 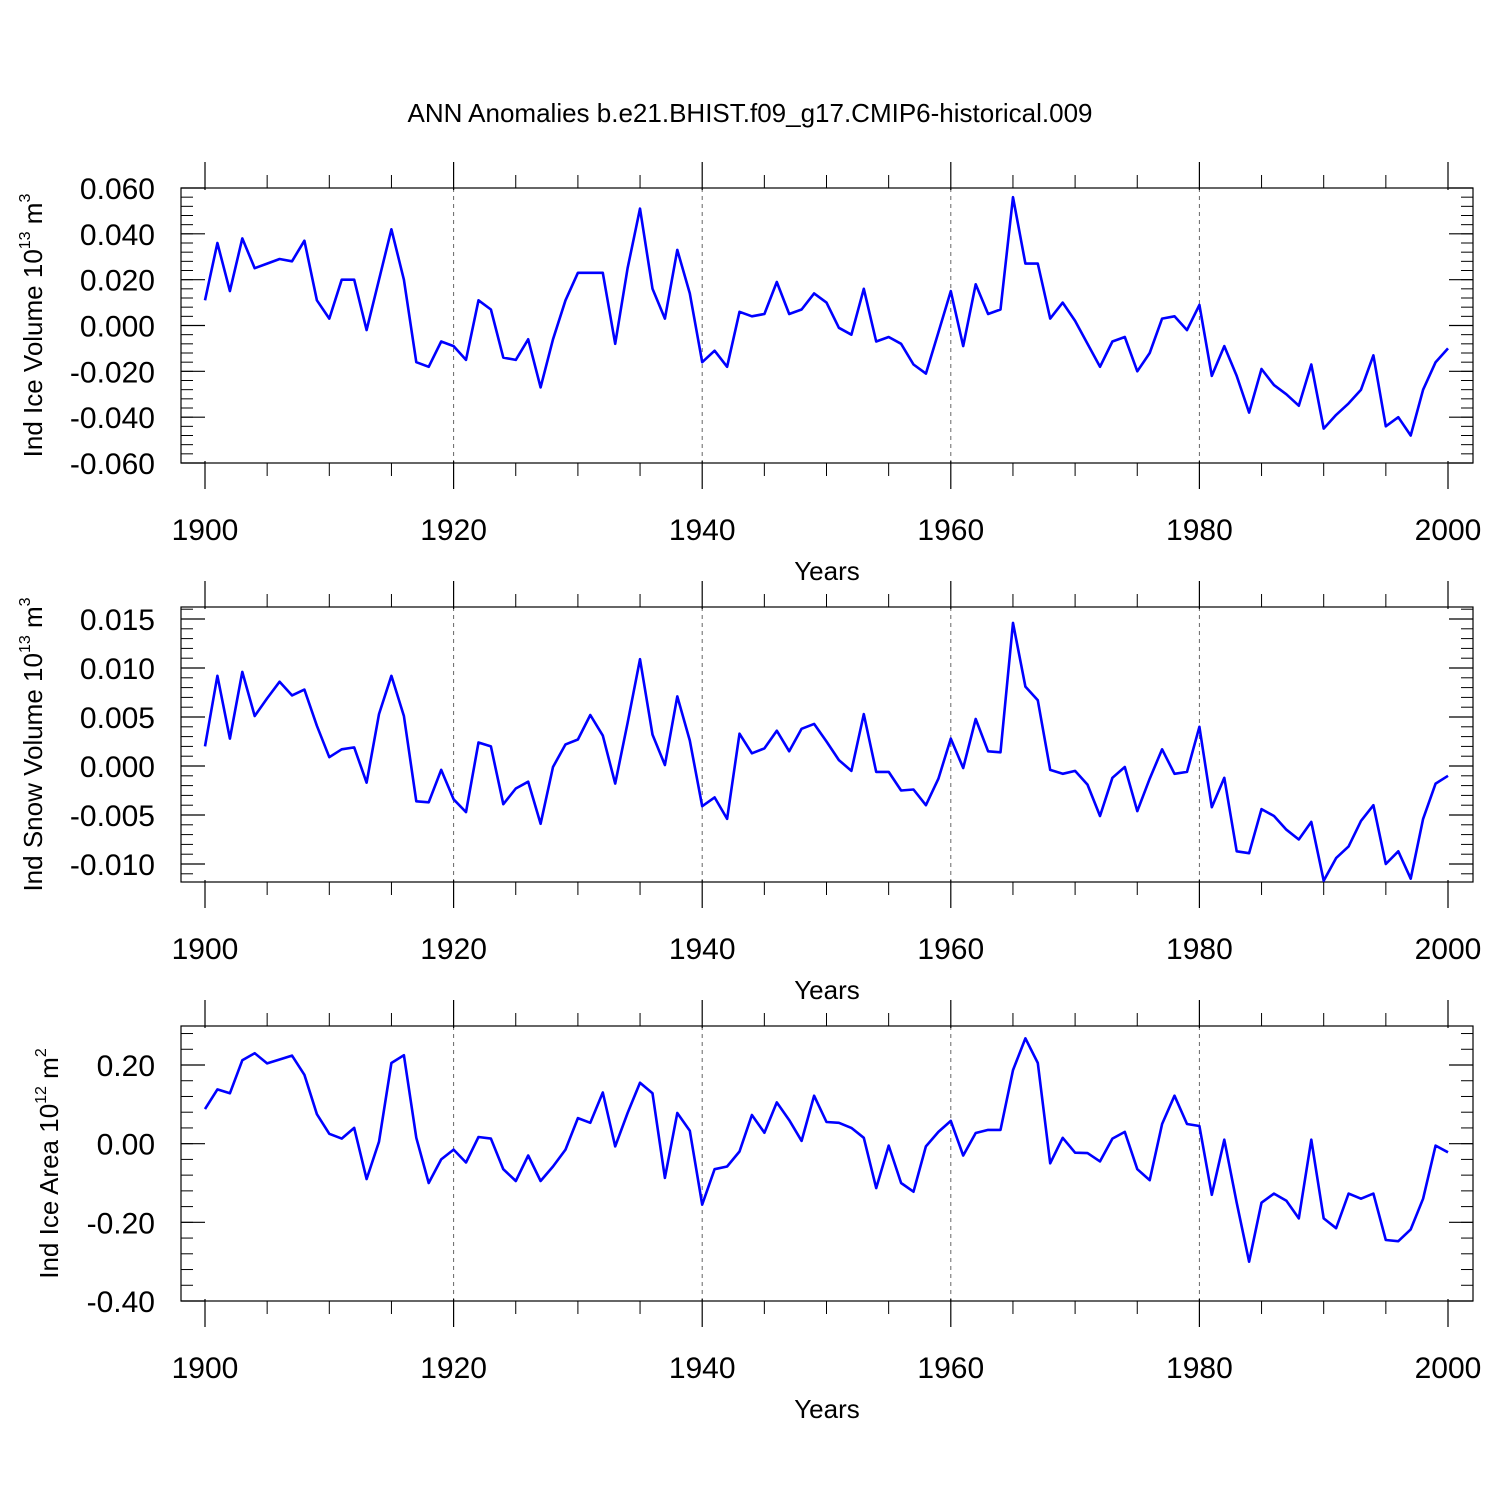 What do you see at coordinates (112, 418) in the screenshot?
I see `panel1-ytick-label: -0.040` at bounding box center [112, 418].